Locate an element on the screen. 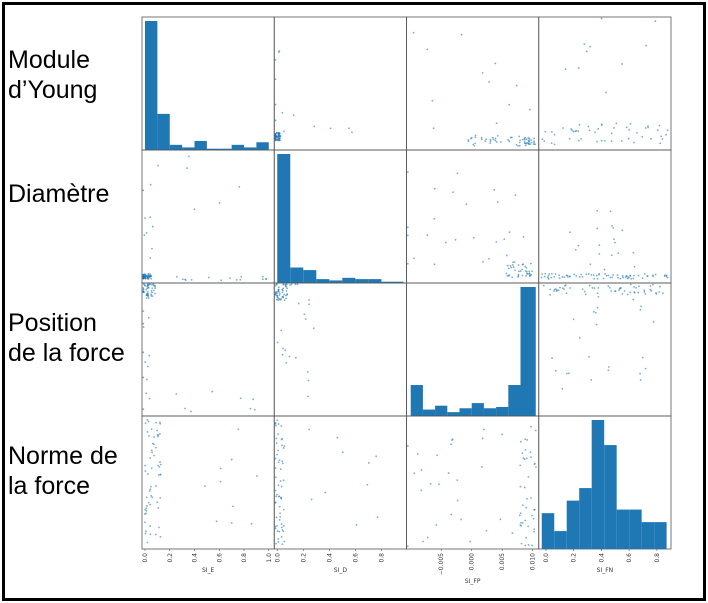 This screenshot has height=603, width=708. x-tick-label-2-0: −0.005 is located at coordinates (441, 564).